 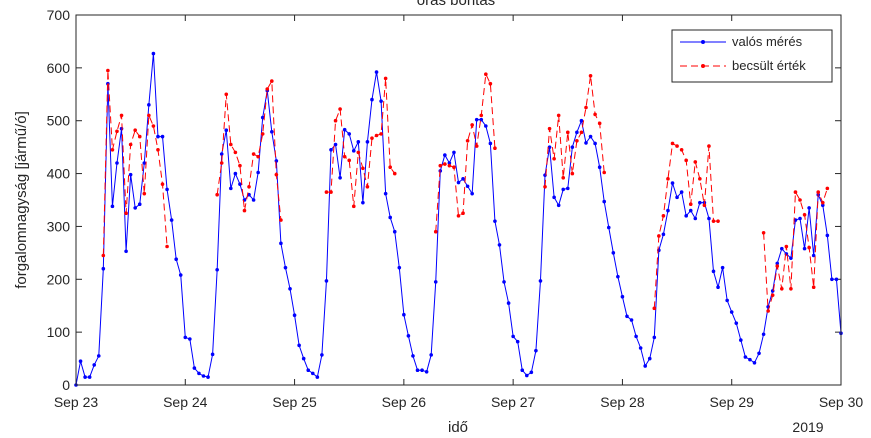 What do you see at coordinates (769, 65) in the screenshot?
I see `legend-label-estimated: becsült érték` at bounding box center [769, 65].